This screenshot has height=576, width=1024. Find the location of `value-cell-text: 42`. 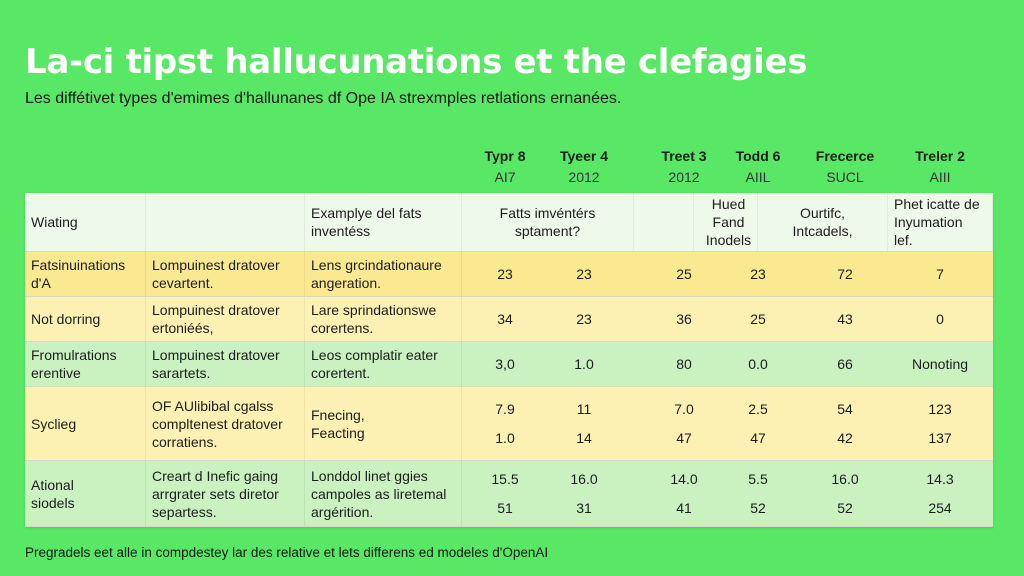

value-cell-text: 42 is located at coordinates (845, 437).